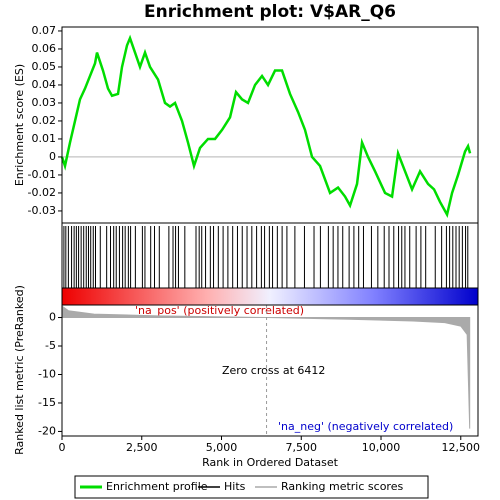  What do you see at coordinates (50, 345) in the screenshot?
I see `y-tick-label: -5` at bounding box center [50, 345].